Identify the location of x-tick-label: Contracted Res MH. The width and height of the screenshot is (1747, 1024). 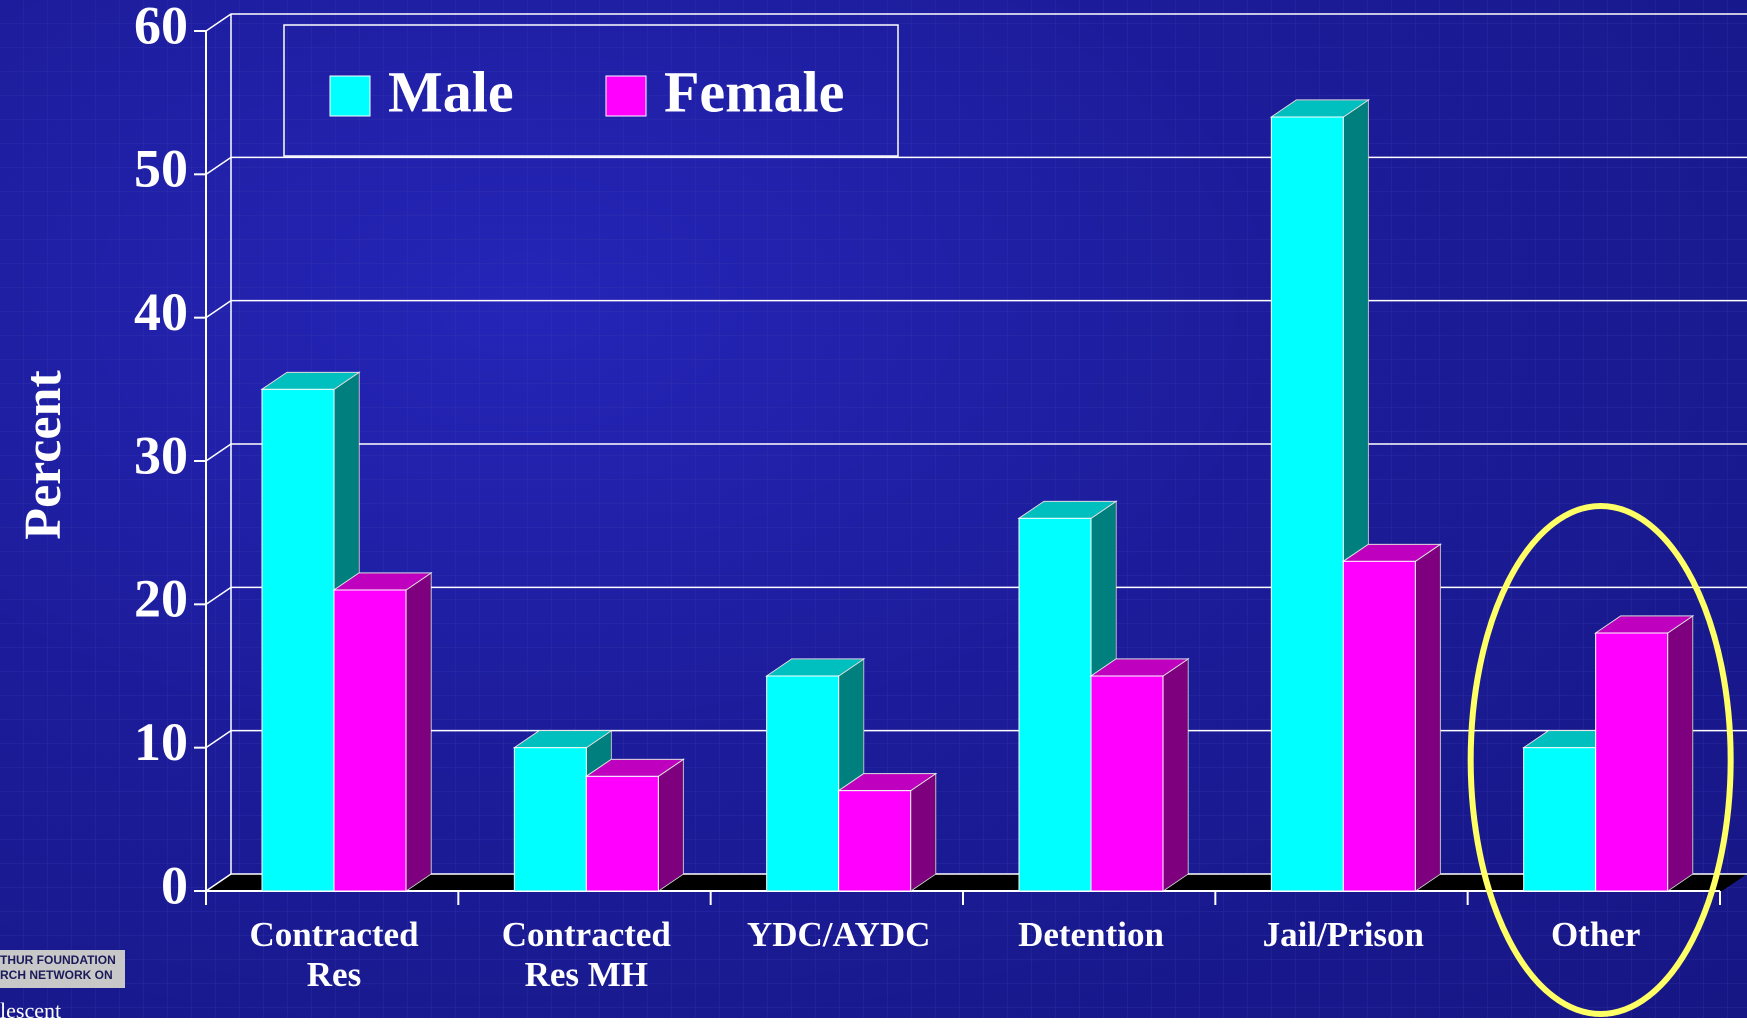
(586, 955).